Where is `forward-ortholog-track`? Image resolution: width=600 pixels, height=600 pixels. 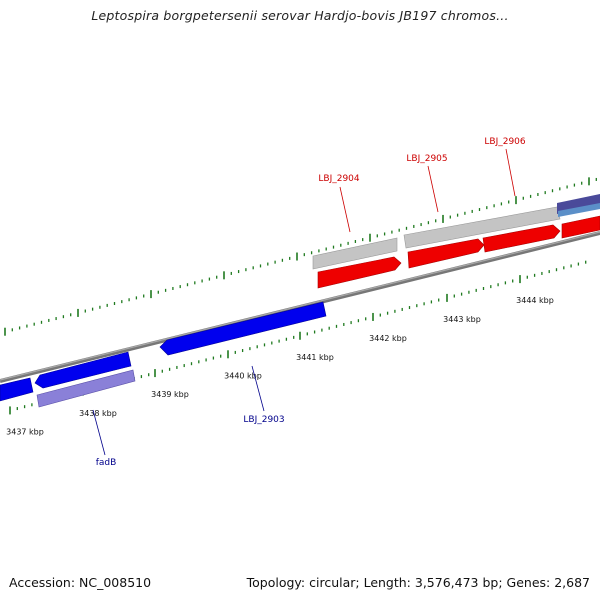
forward-ortholog-track is located at coordinates (456, 232).